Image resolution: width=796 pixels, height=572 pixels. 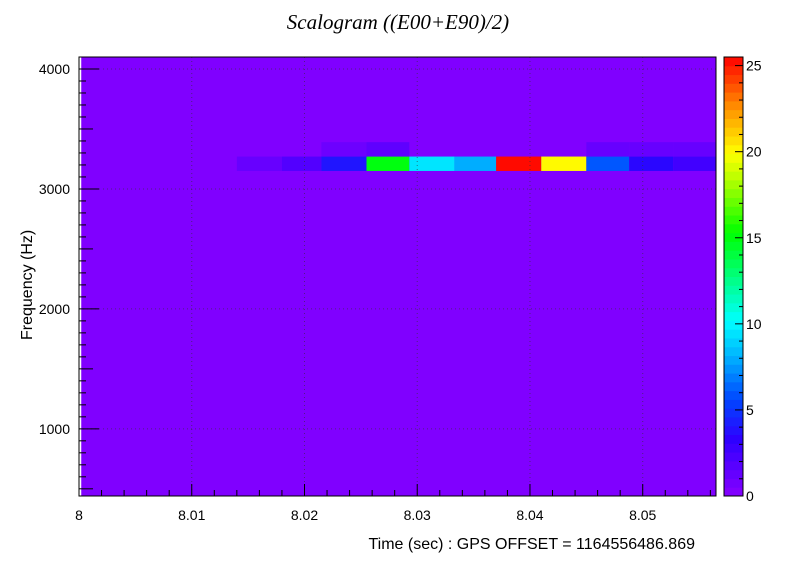 I want to click on chart-title: Scalogram ((E00+E90)/2), so click(x=398, y=22).